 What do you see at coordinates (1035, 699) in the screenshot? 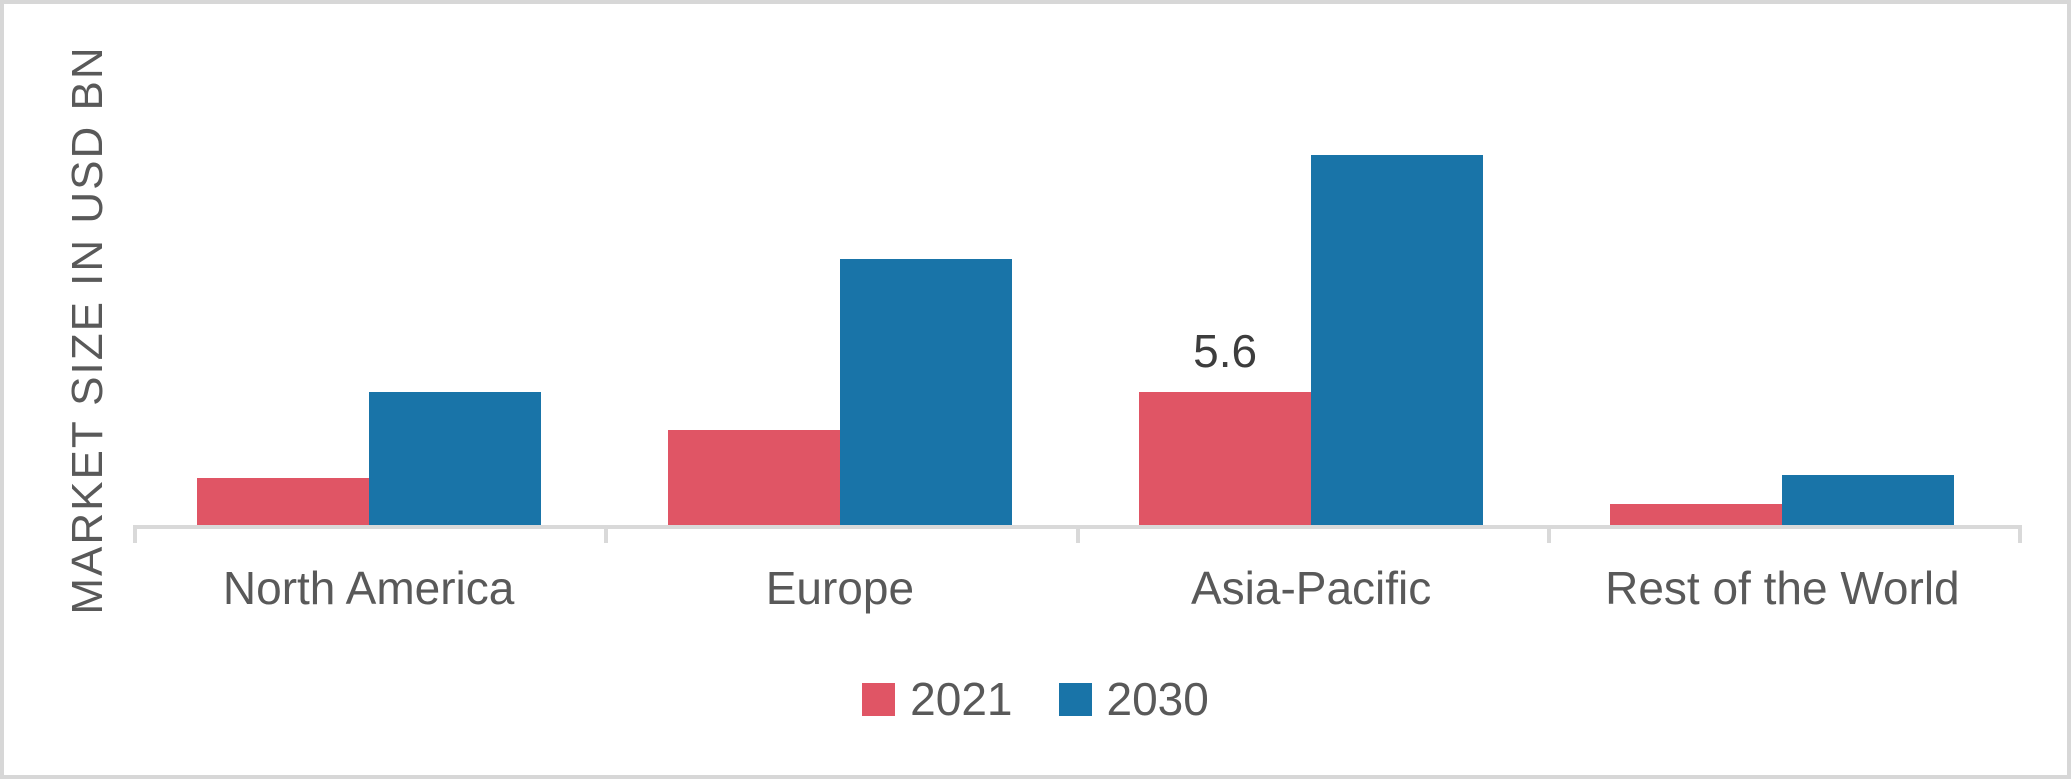
I see `legend: 2021 2030` at bounding box center [1035, 699].